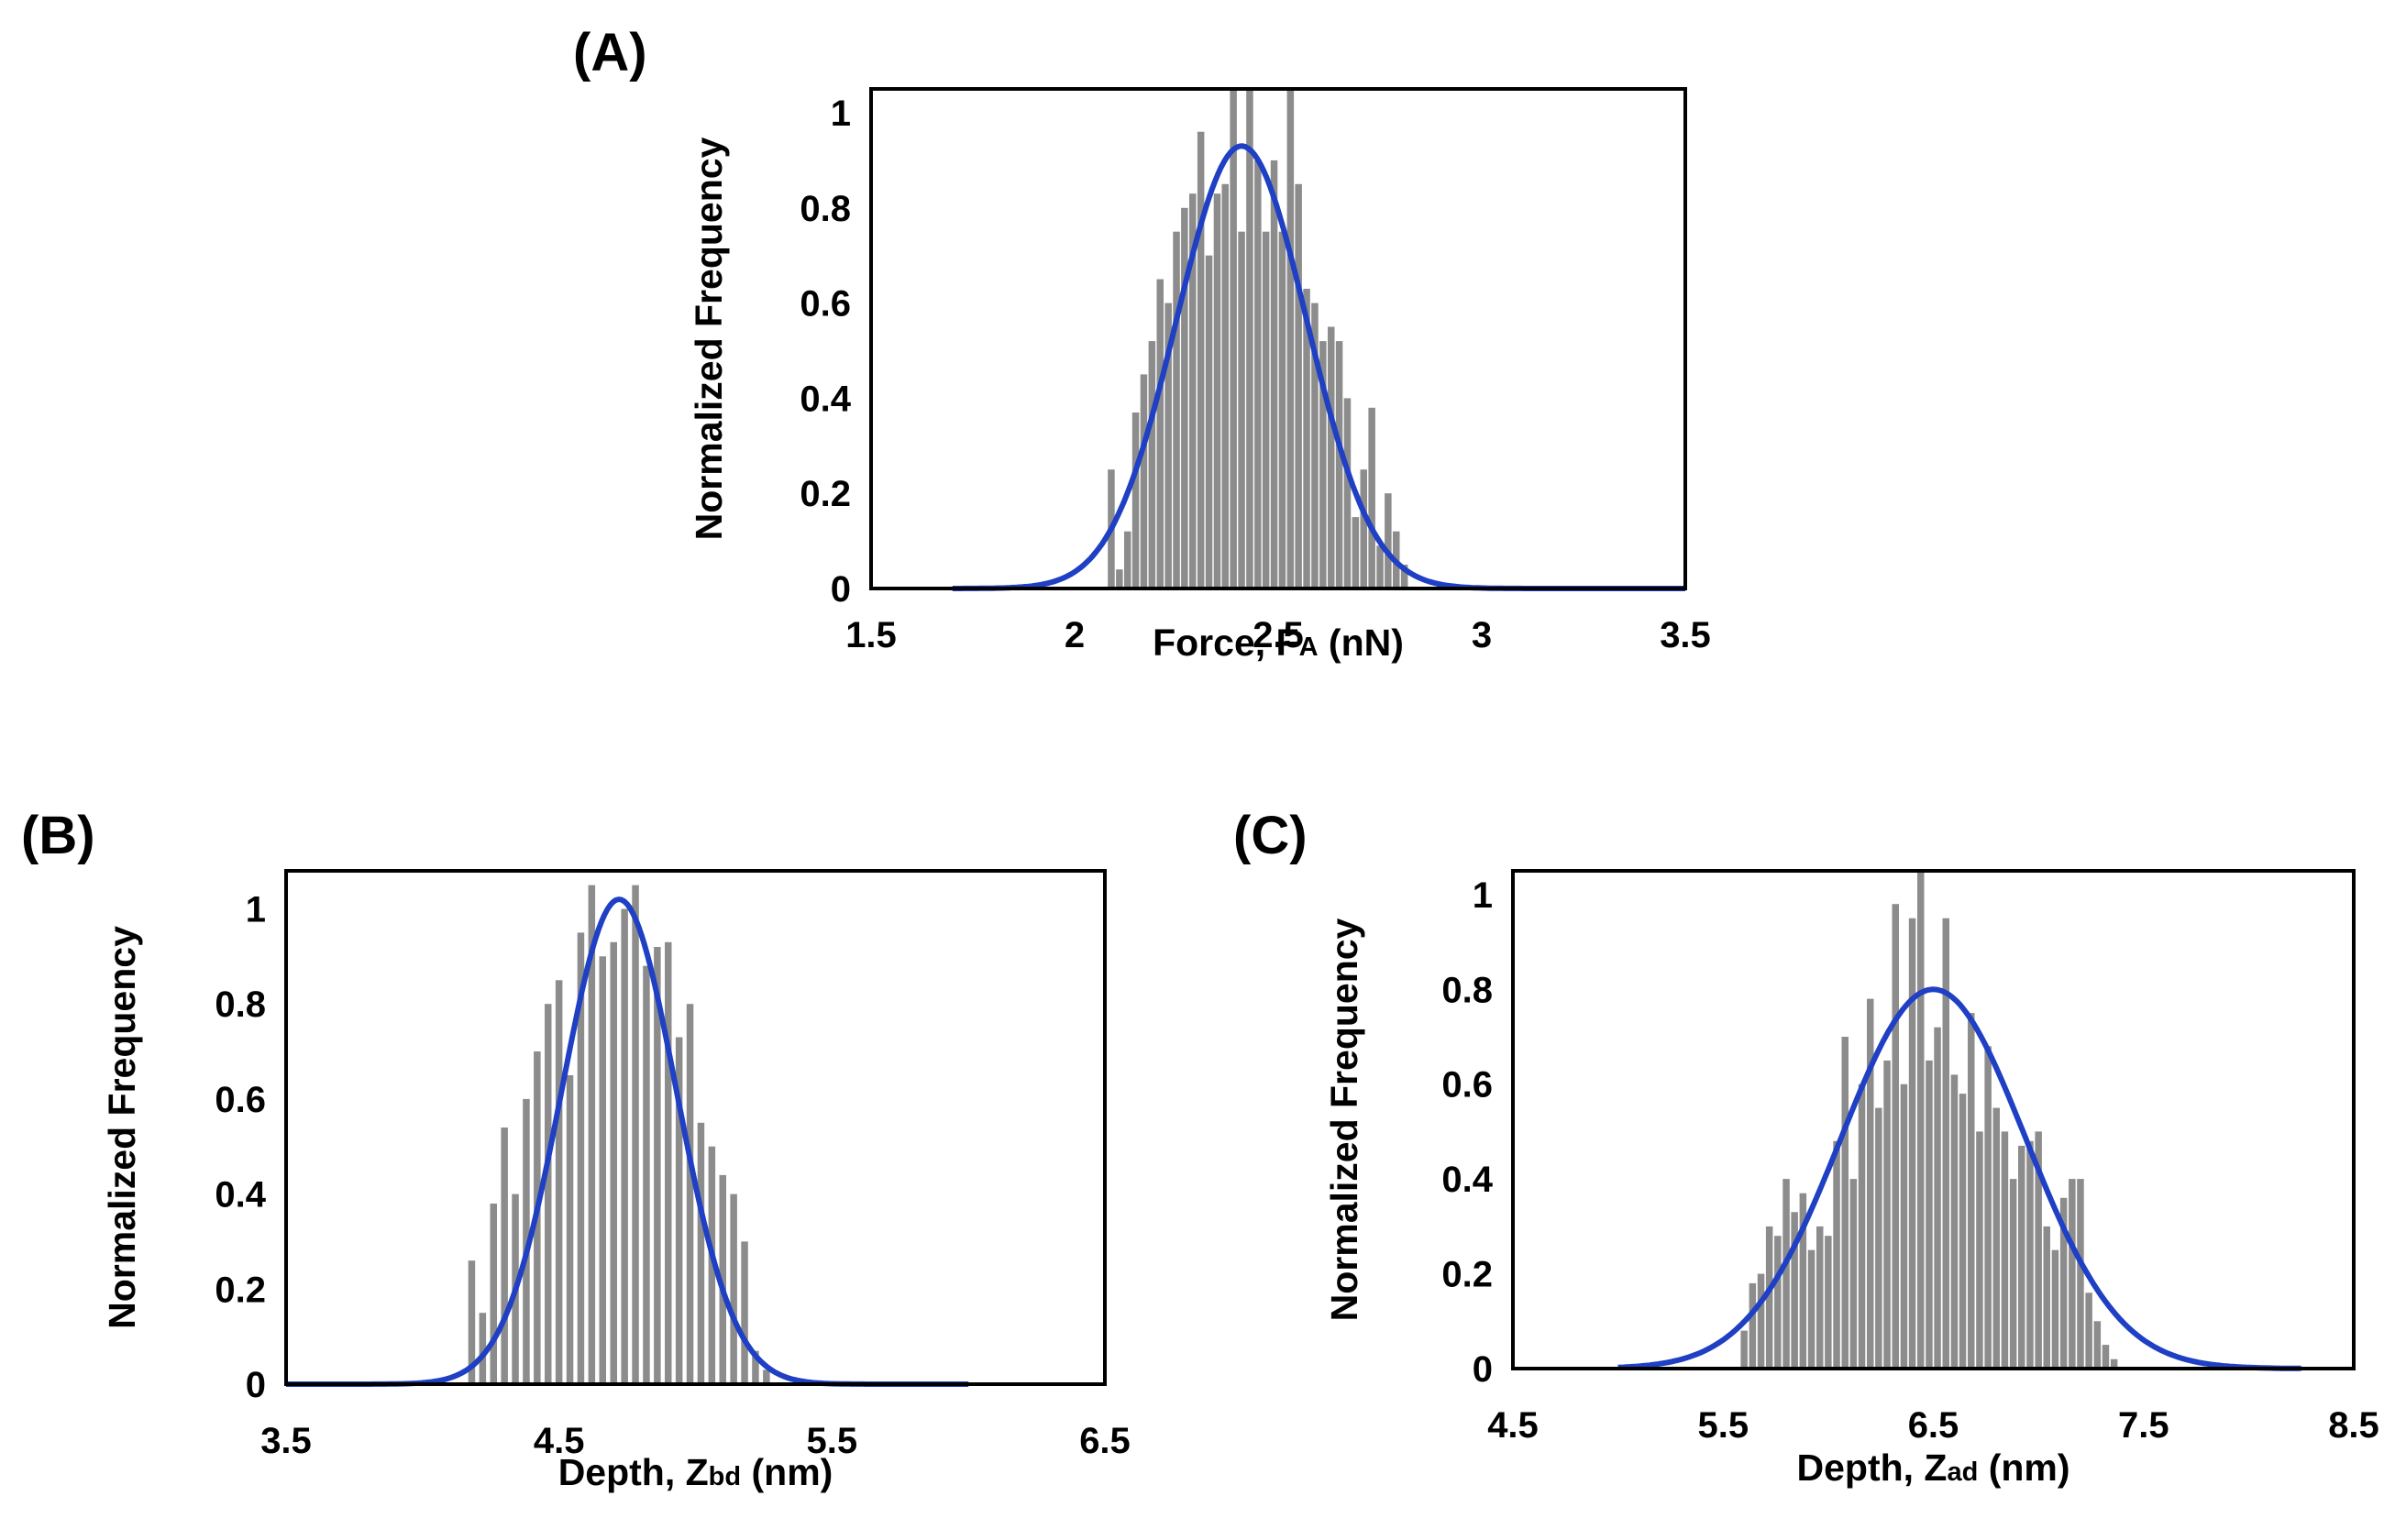 This screenshot has height=1540, width=2406. What do you see at coordinates (695, 1472) in the screenshot?
I see `x-axis-title: Depth, Zbd (nm)` at bounding box center [695, 1472].